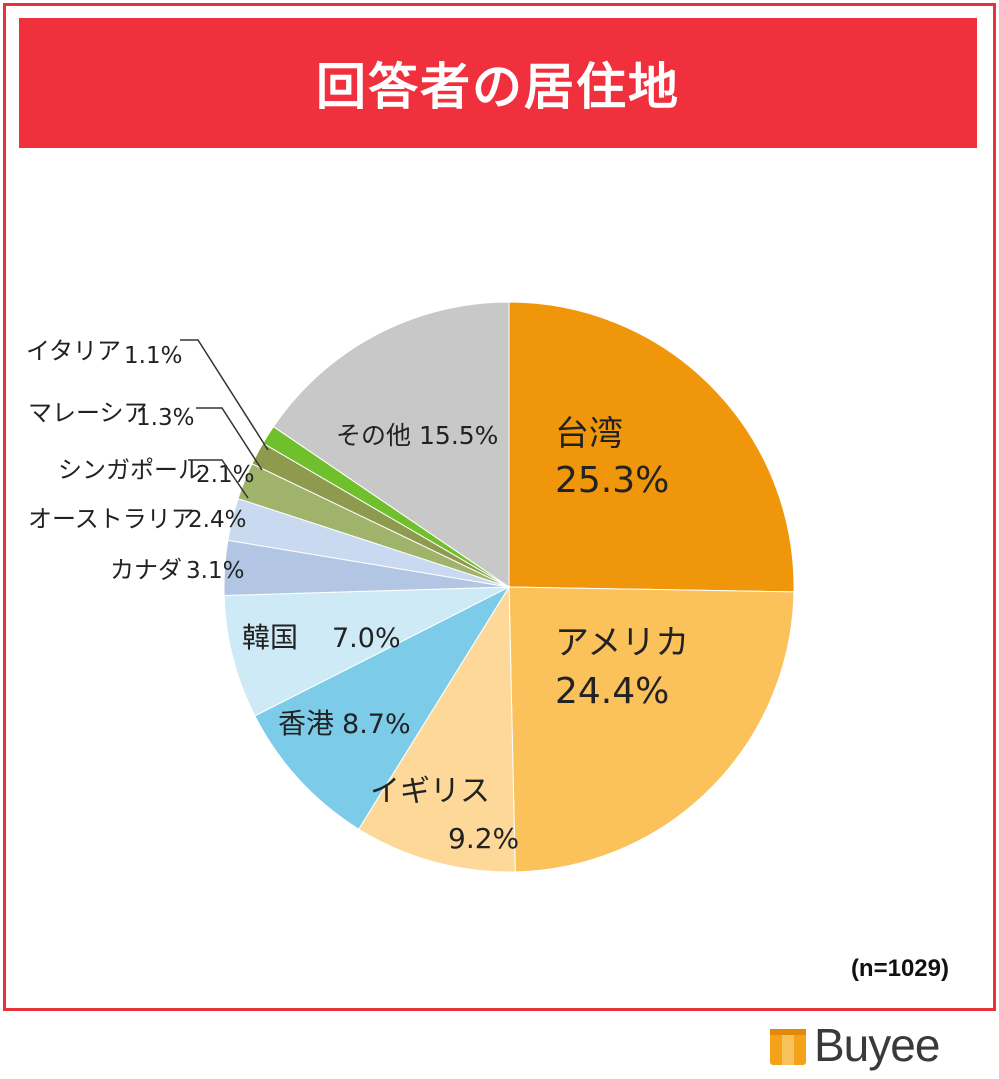  What do you see at coordinates (217, 520) in the screenshot?
I see `slice-value-label: 2.4%` at bounding box center [217, 520].